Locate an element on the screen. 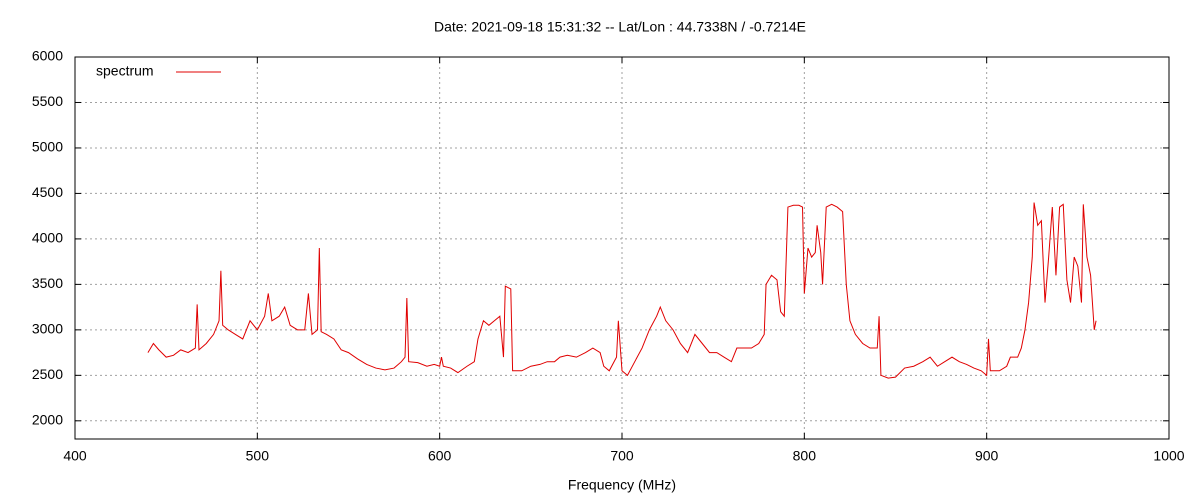  y-tick-label: 2000 is located at coordinates (47, 420).